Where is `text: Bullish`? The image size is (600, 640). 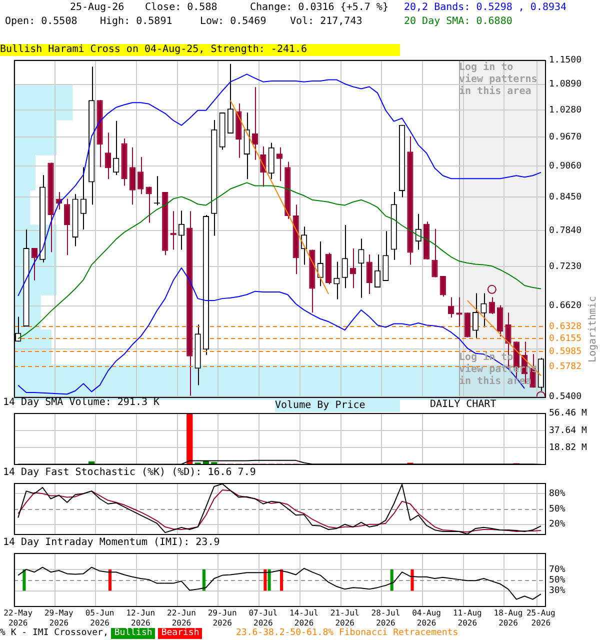 text: Bullish is located at coordinates (133, 633).